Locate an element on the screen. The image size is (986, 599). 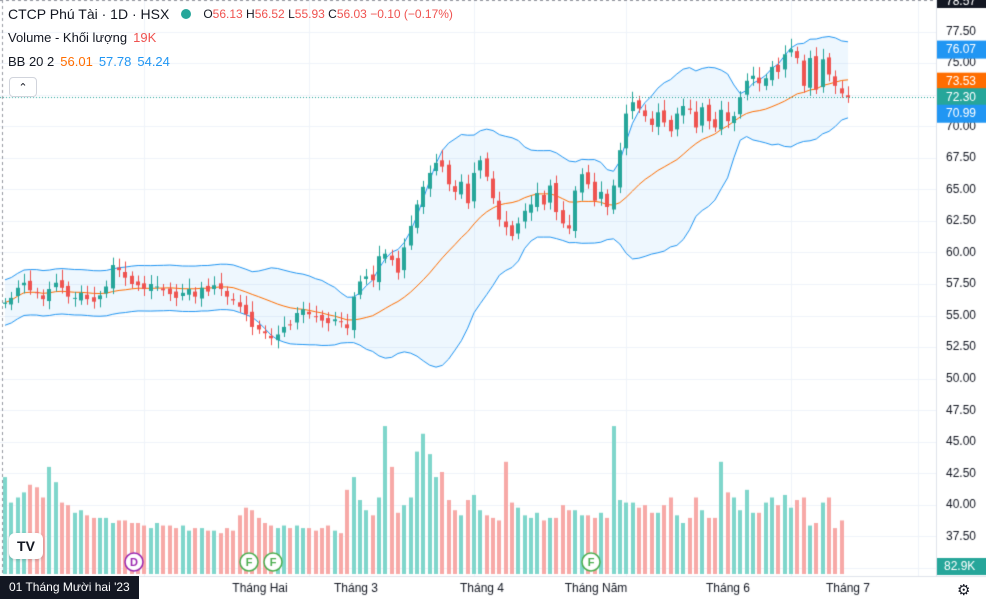
bb-lower-value: 54.24 is located at coordinates (153, 61).